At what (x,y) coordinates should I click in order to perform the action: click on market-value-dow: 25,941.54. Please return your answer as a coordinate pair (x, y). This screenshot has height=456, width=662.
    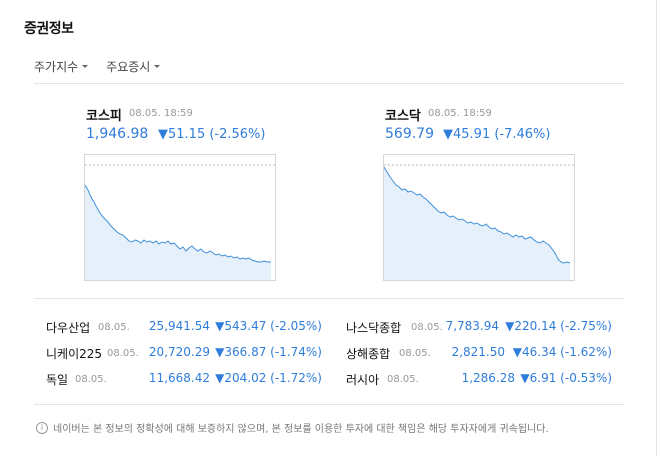
    Looking at the image, I should click on (179, 326).